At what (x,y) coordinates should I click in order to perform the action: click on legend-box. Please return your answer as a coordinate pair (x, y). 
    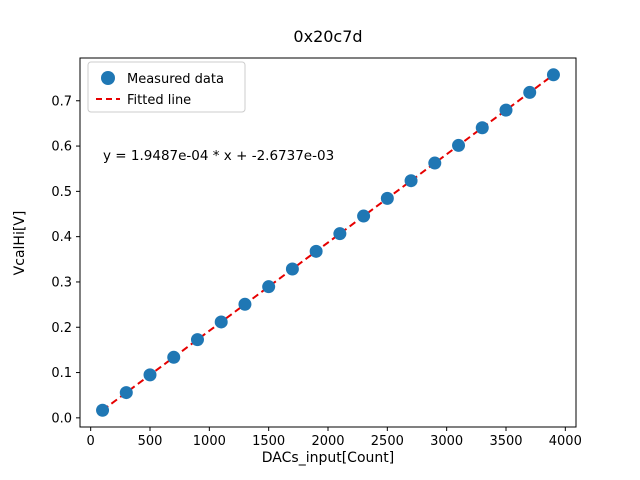
    Looking at the image, I should click on (166, 87).